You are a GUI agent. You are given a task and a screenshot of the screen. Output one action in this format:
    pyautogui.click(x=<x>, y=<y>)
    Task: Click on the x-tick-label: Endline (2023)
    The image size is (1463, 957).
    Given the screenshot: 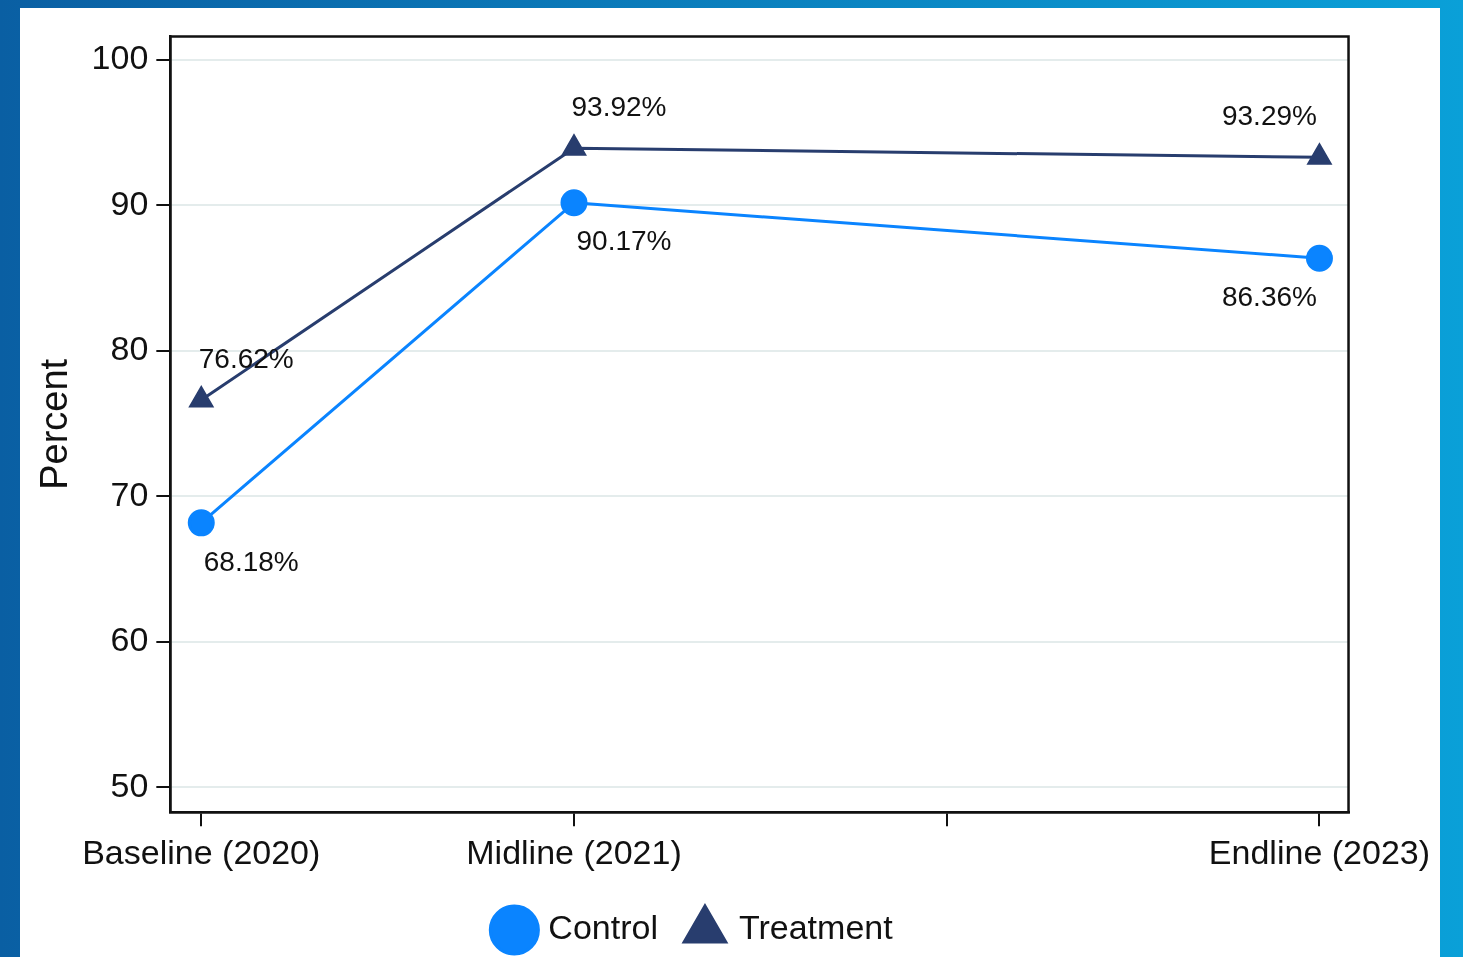 What is the action you would take?
    pyautogui.click(x=1319, y=851)
    